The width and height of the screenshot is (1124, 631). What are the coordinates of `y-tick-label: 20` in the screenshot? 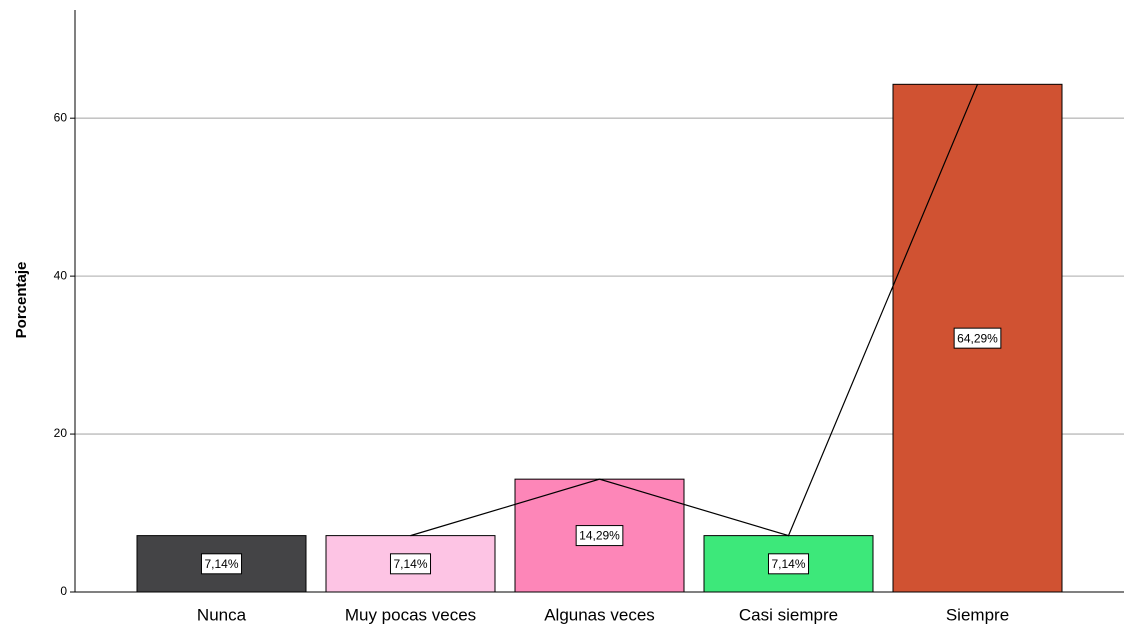 It's located at (61, 433).